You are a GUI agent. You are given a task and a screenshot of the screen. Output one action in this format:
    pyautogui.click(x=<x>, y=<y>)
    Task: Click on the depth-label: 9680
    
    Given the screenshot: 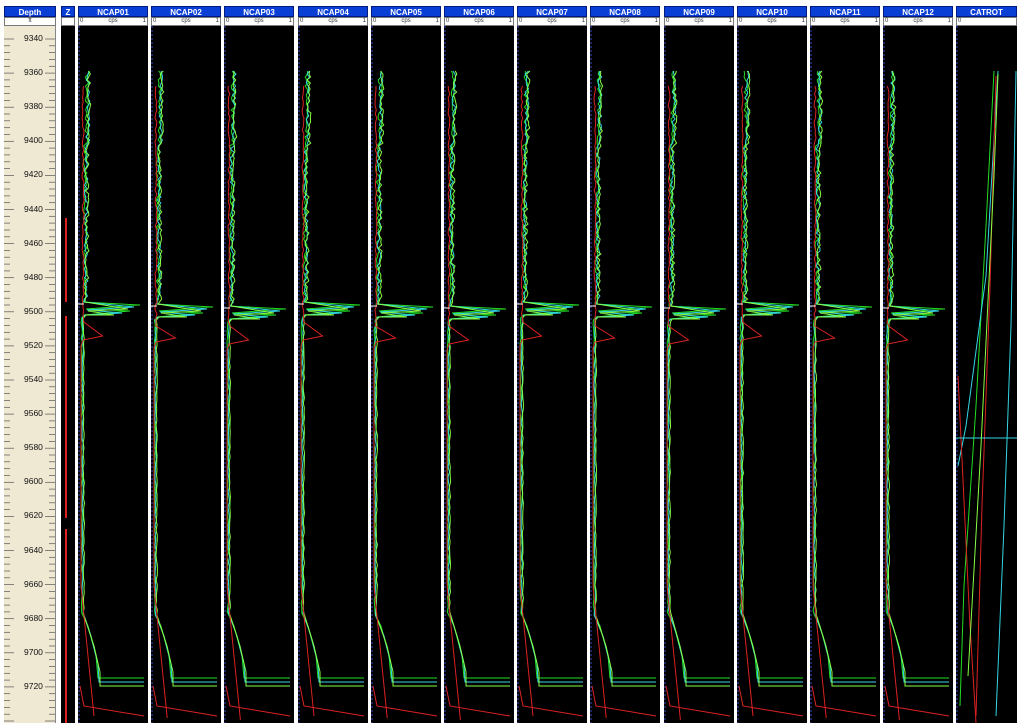 What is the action you would take?
    pyautogui.click(x=33, y=617)
    